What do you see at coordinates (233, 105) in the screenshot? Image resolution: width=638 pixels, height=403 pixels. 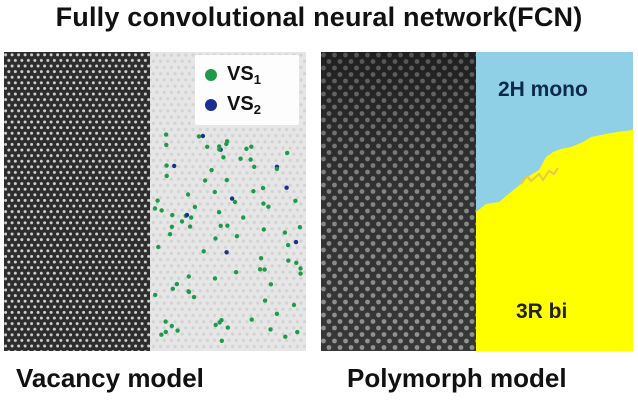 I see `legend-item-vs2: VS2` at bounding box center [233, 105].